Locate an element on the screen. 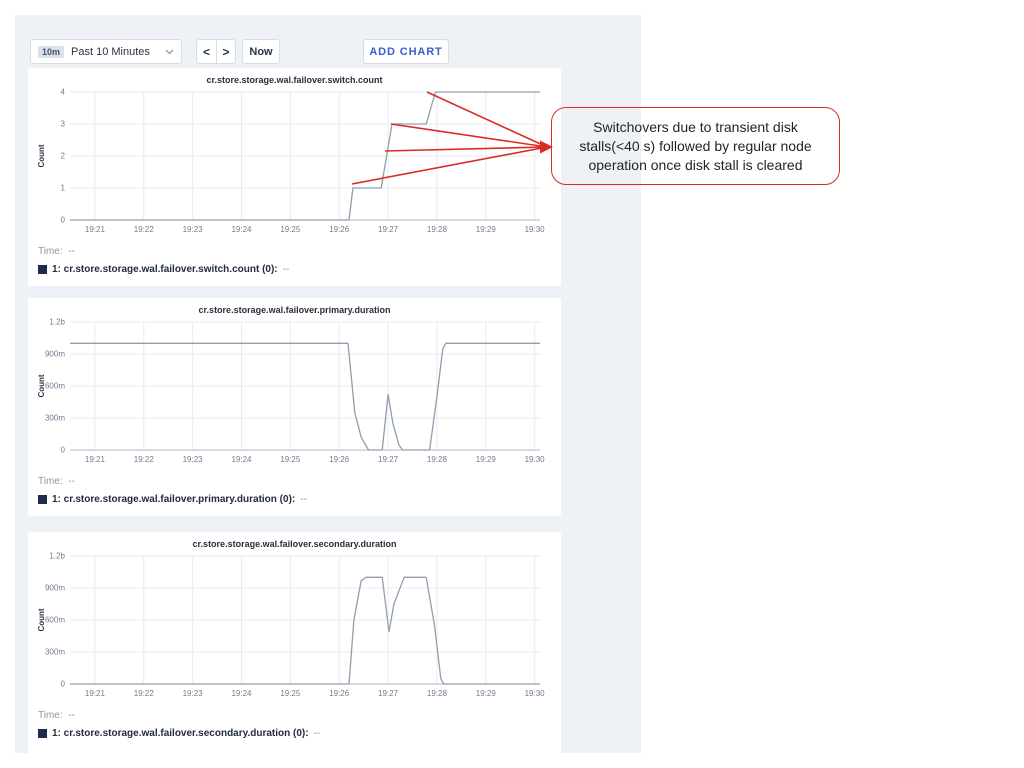  add-chart-button: ADD CHART is located at coordinates (406, 51).